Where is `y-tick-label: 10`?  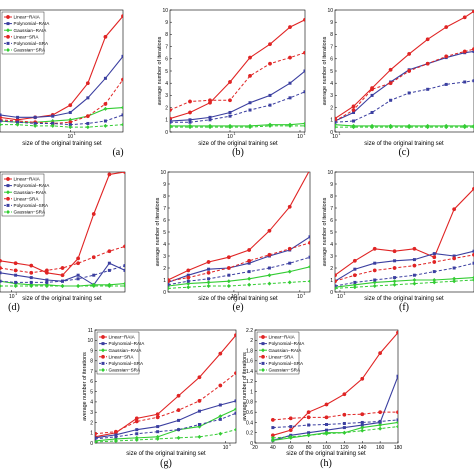
y-tick-label: 10 is located at coordinates (165, 11).